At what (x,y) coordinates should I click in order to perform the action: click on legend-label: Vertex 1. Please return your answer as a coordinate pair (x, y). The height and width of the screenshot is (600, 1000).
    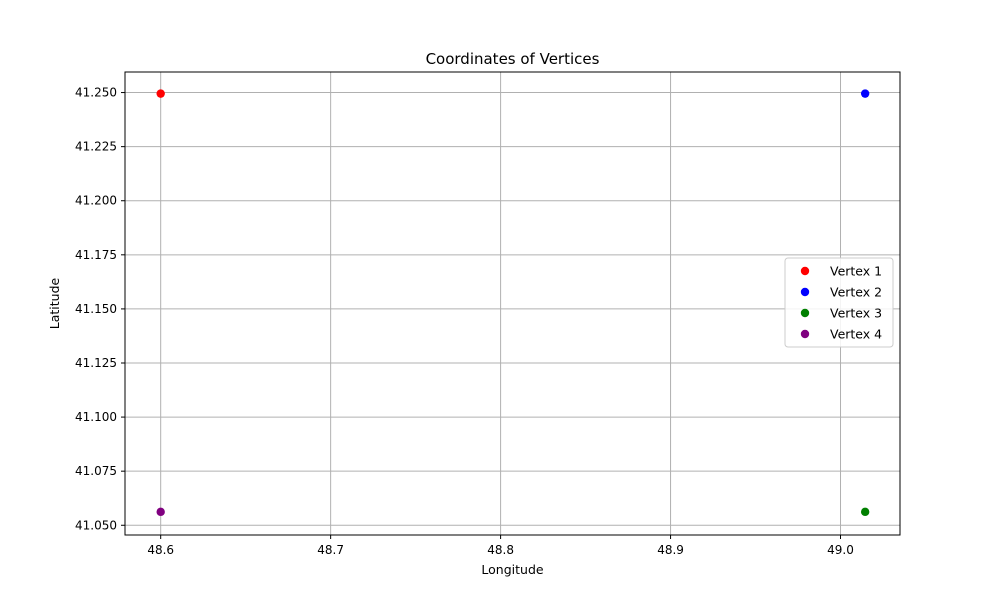
    Looking at the image, I should click on (856, 271).